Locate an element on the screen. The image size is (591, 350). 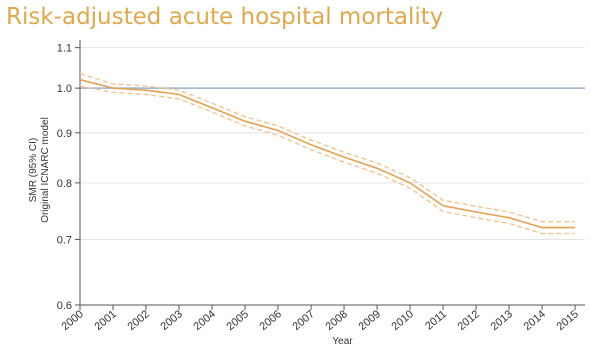
y-tick-label: 0.8 is located at coordinates (64, 184).